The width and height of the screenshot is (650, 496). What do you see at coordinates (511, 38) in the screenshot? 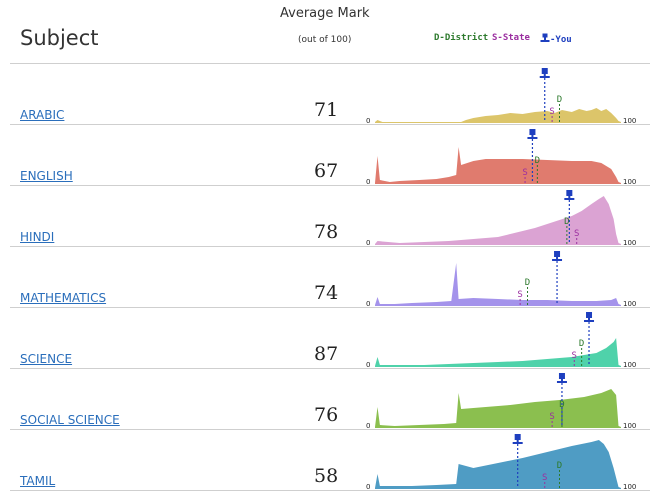
I see `legend-state: S-State` at bounding box center [511, 38].